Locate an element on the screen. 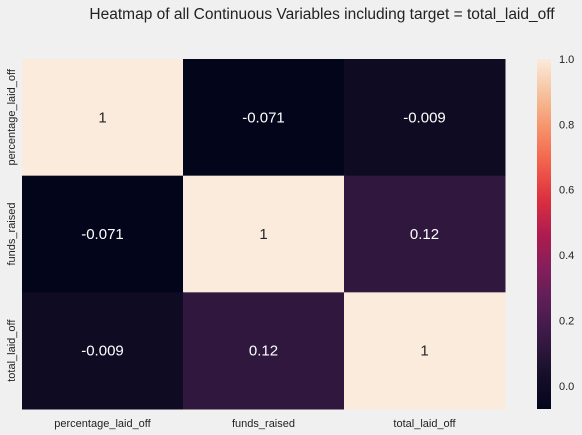  colorbar-gradient is located at coordinates (544, 234).